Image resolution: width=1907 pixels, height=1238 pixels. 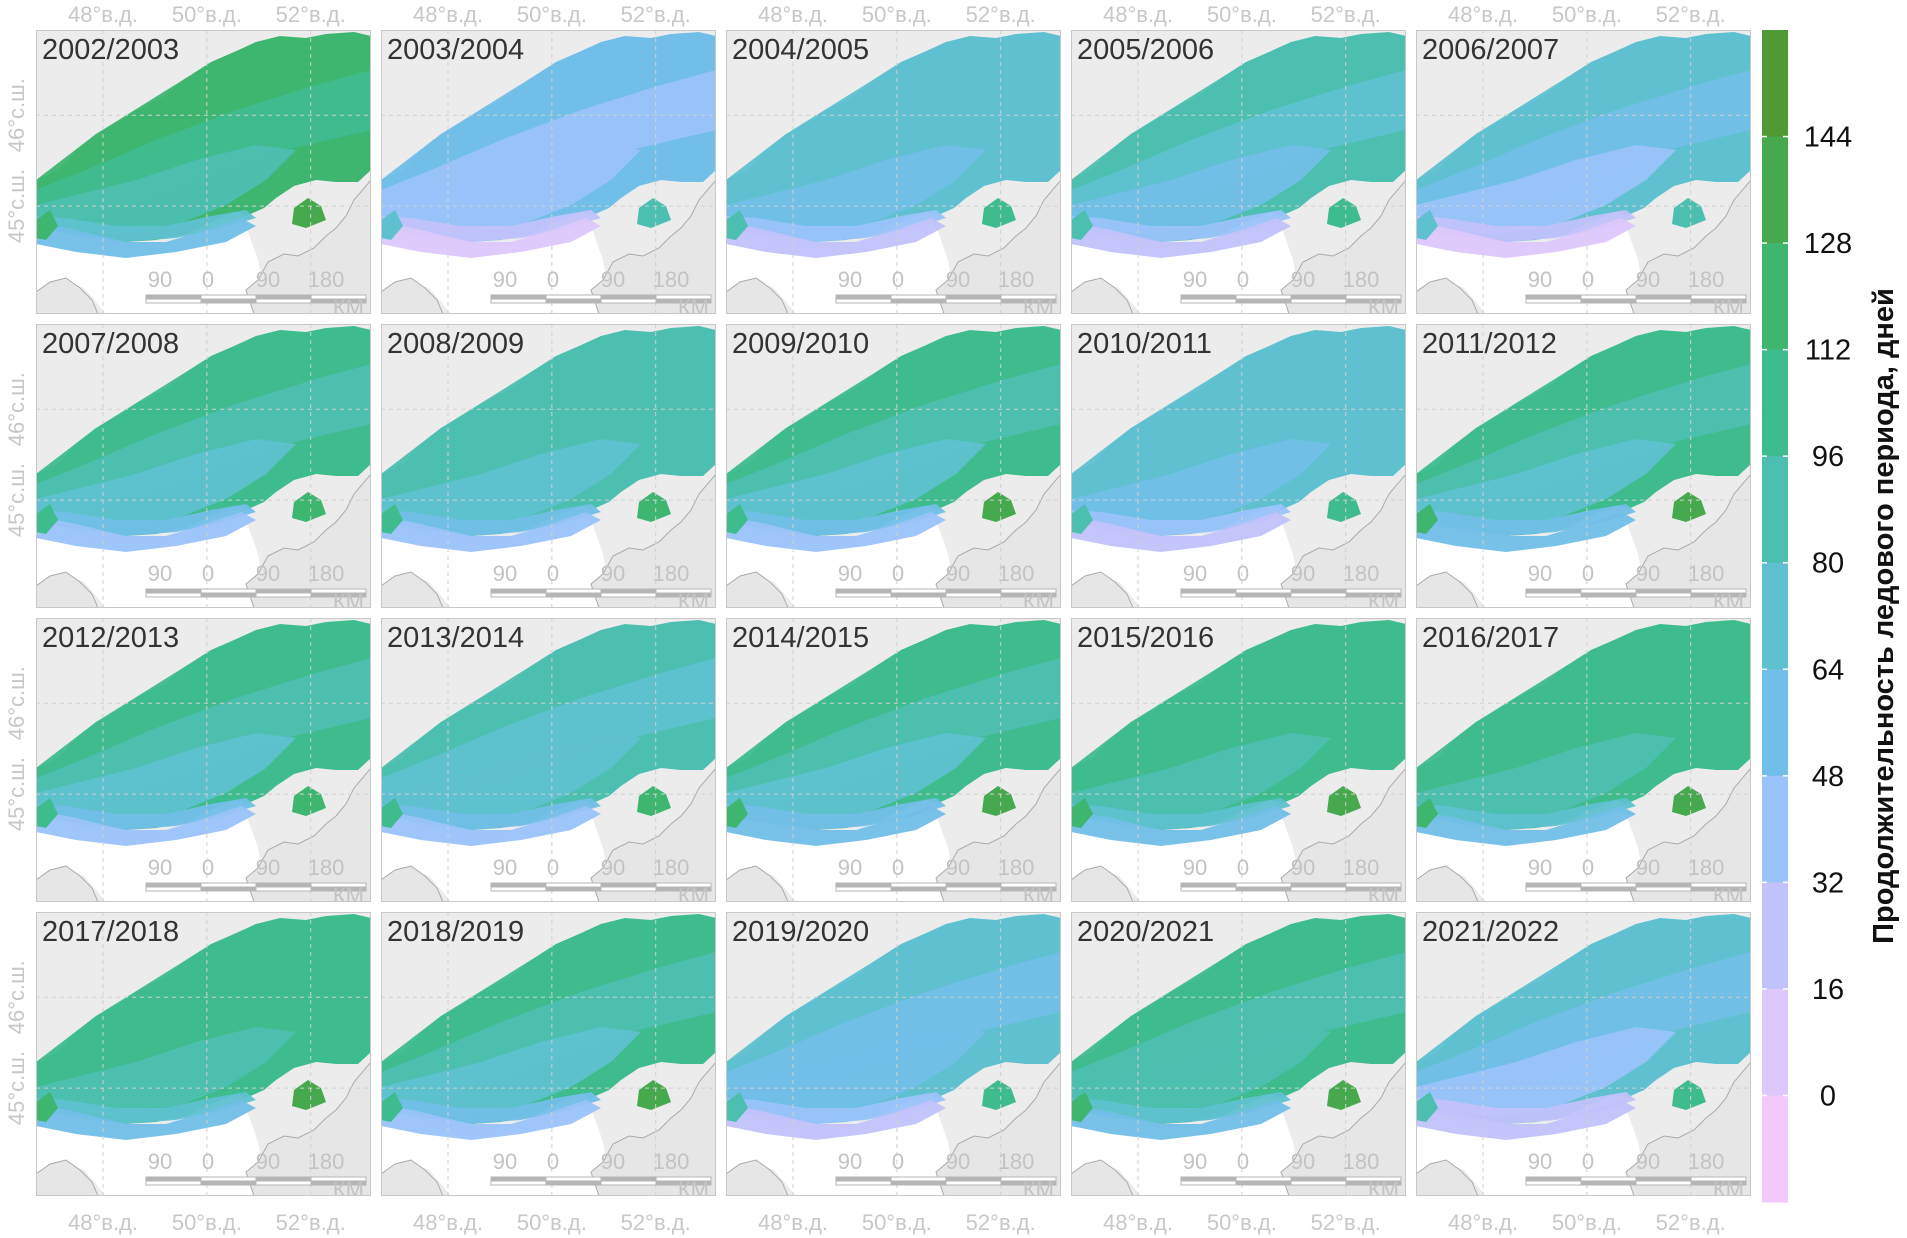 I want to click on panel-title: 2007/2008, so click(x=110, y=344).